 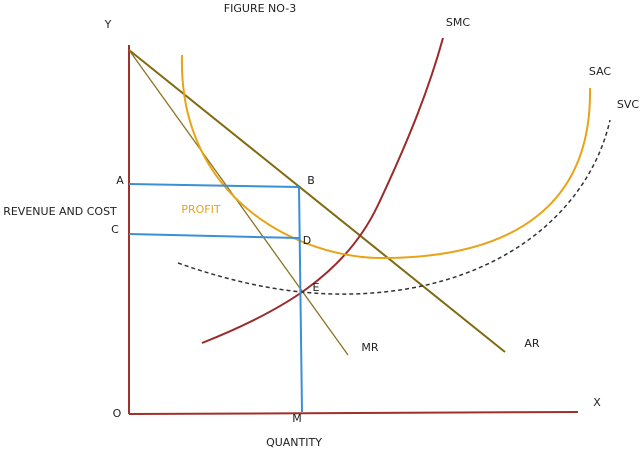 I want to click on title: FIGURE NO-3, so click(x=260, y=8).